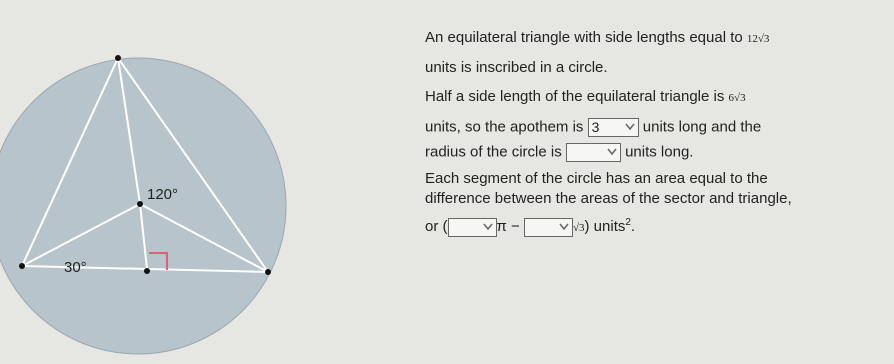 This screenshot has width=894, height=364. What do you see at coordinates (737, 98) in the screenshot?
I see `math: 6√3` at bounding box center [737, 98].